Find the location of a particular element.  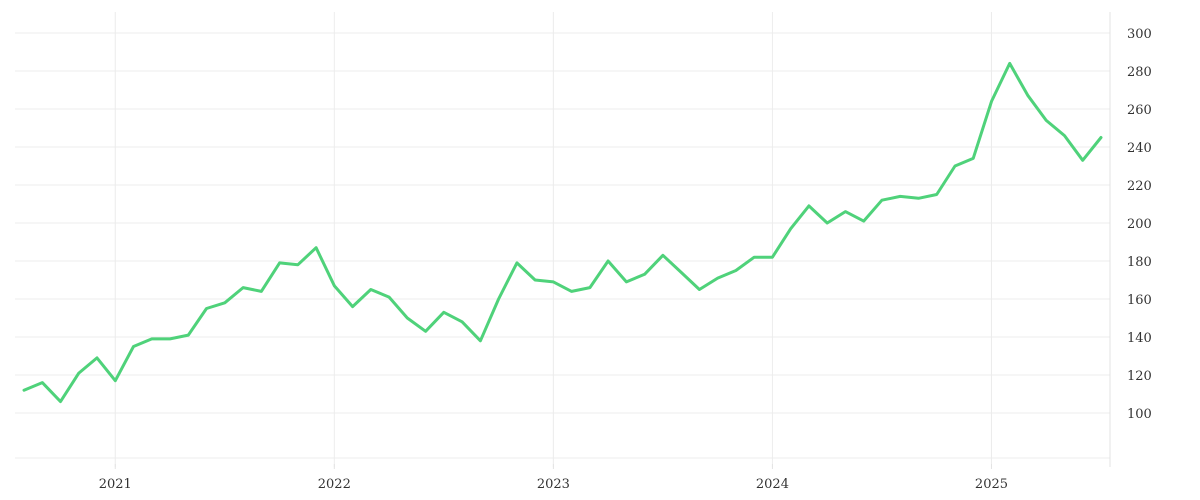

x-tick-label: 2022 is located at coordinates (334, 484).